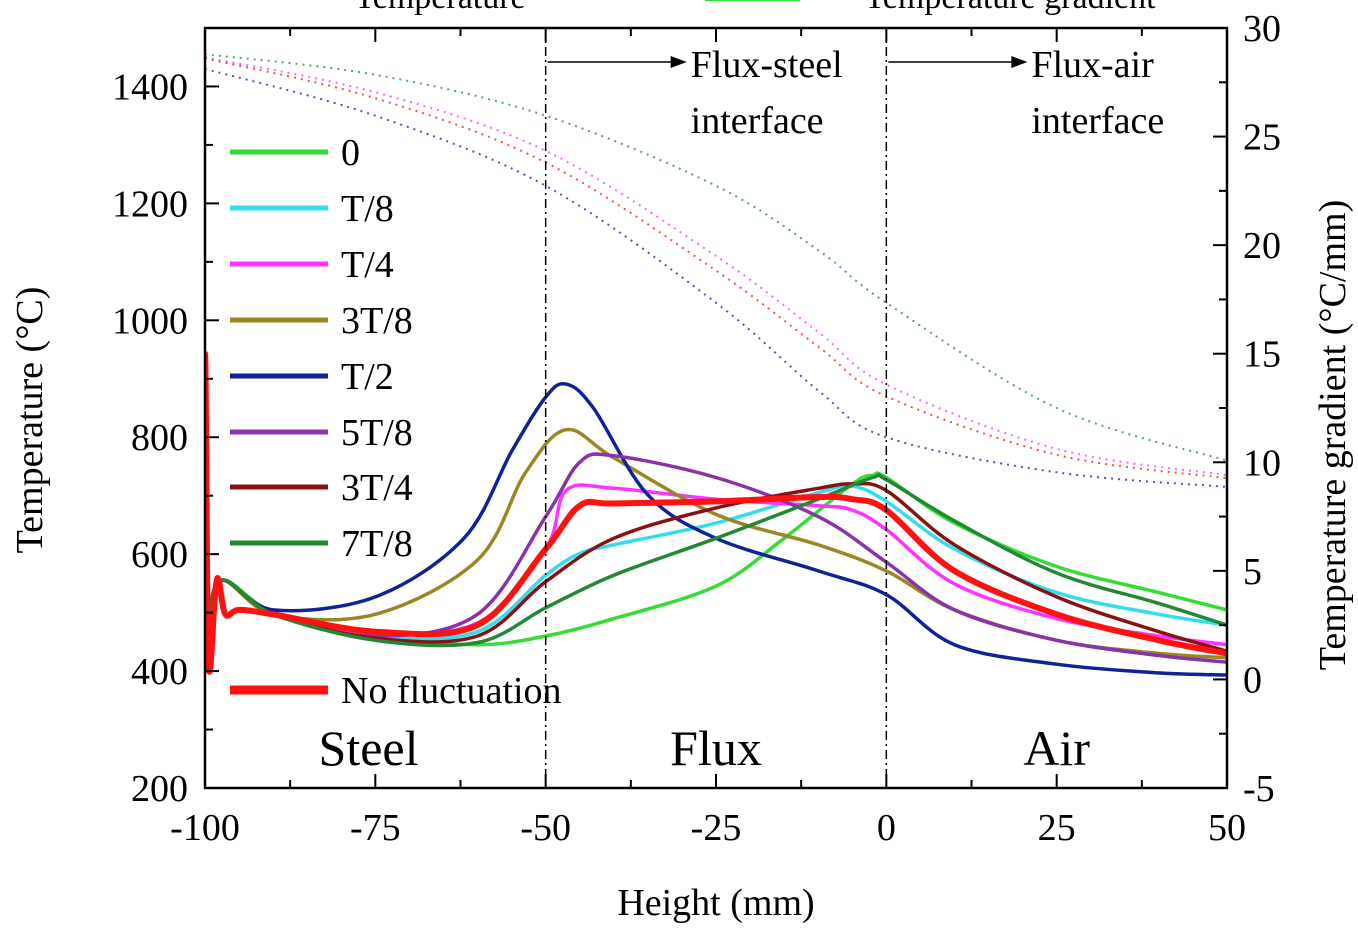 The height and width of the screenshot is (930, 1358). What do you see at coordinates (1262, 138) in the screenshot?
I see `y-right-tick-label: 25` at bounding box center [1262, 138].